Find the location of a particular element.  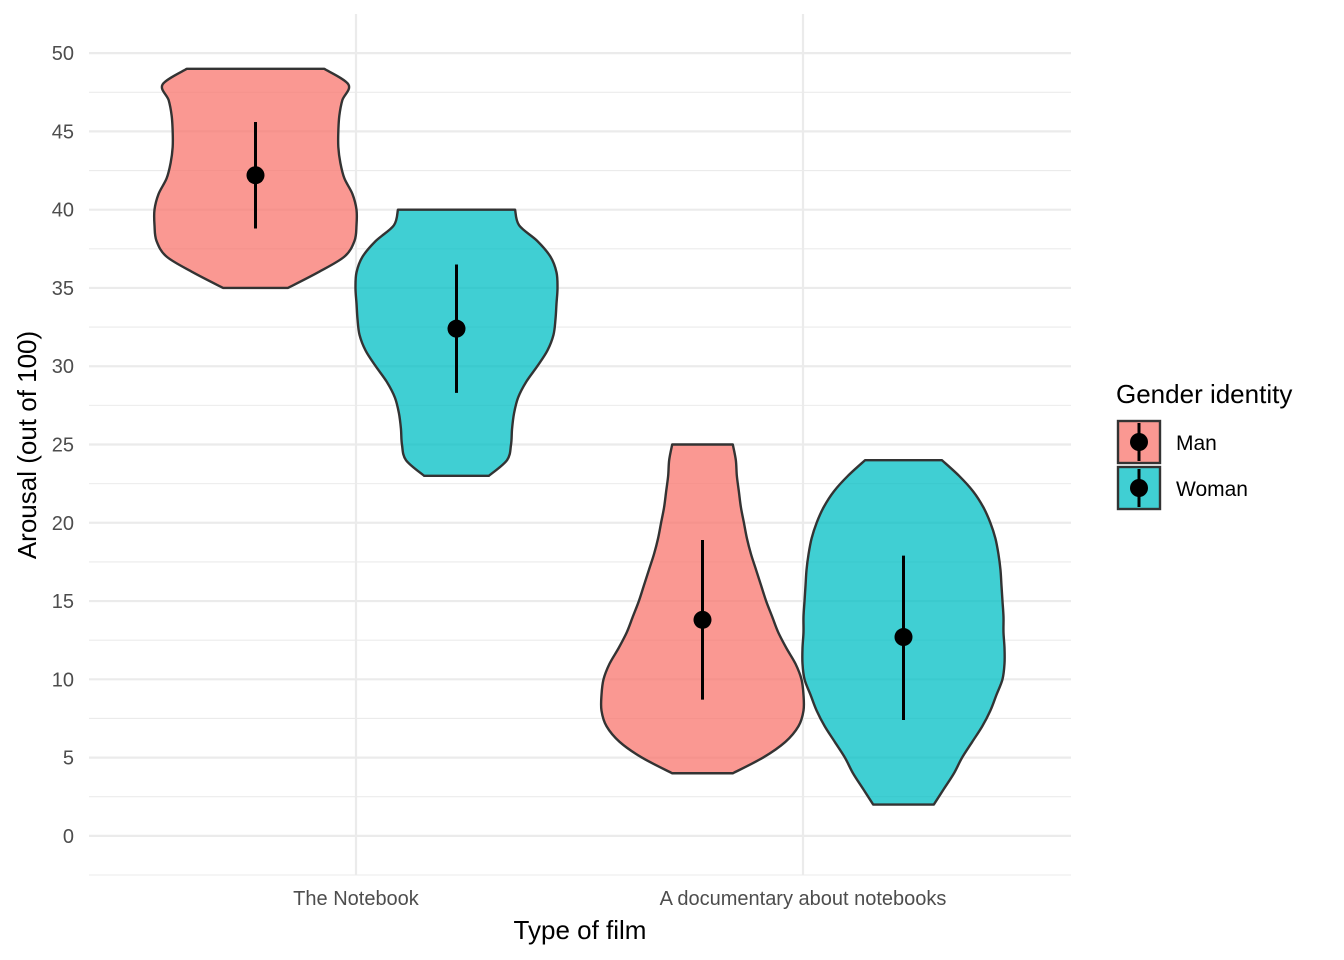

x-tick-label: The Notebook is located at coordinates (356, 899).